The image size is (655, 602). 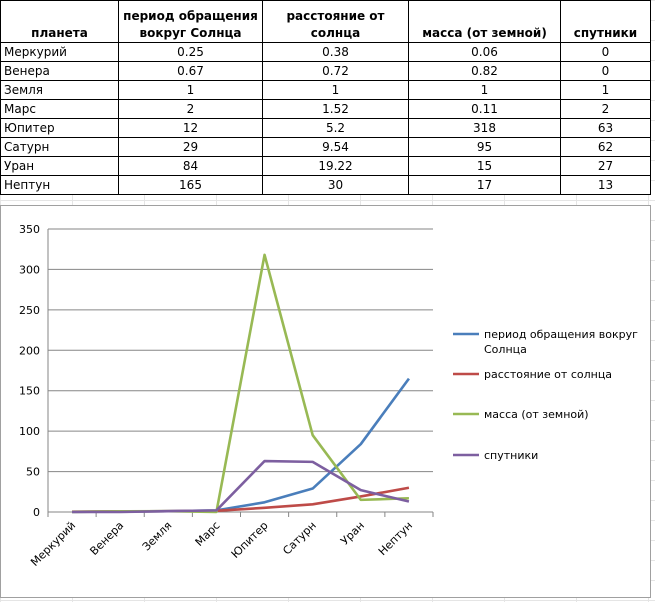 I want to click on planet-name-cell: Венера, so click(x=59, y=71).